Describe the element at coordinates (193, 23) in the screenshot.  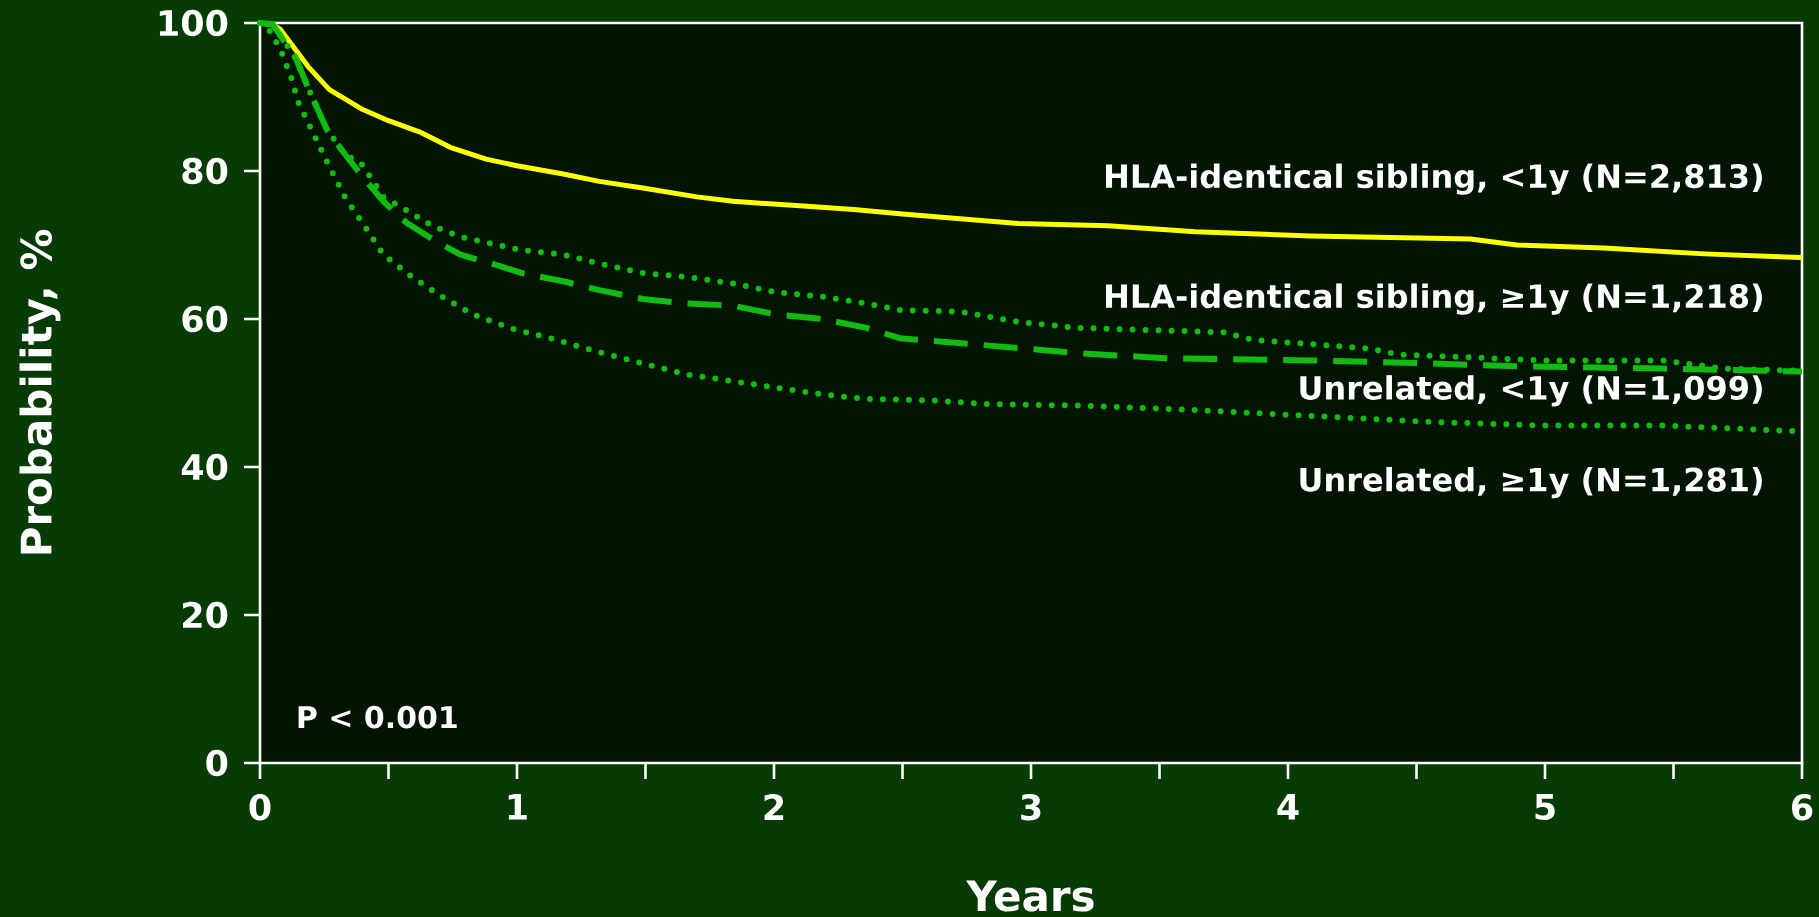
I see `y-tick-label: 100` at that location.